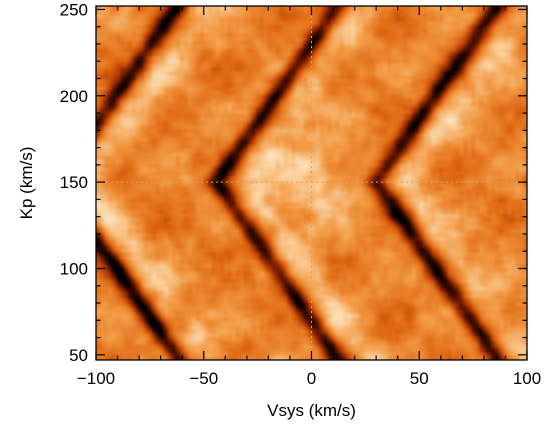 The height and width of the screenshot is (428, 556). I want to click on y-tick-label: 200, so click(74, 96).